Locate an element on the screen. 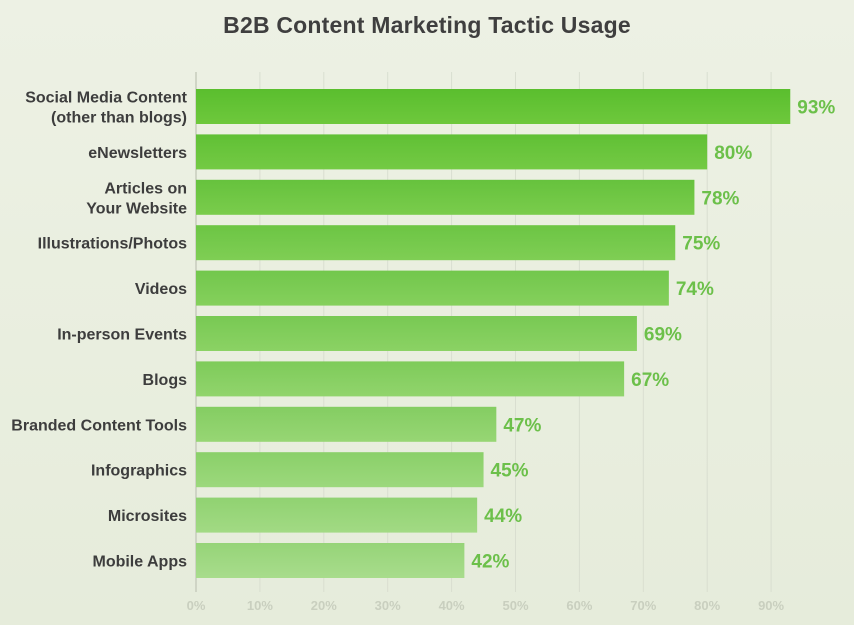 This screenshot has height=625, width=854. category-label: Social Media Content (other than blogs) is located at coordinates (106, 108).